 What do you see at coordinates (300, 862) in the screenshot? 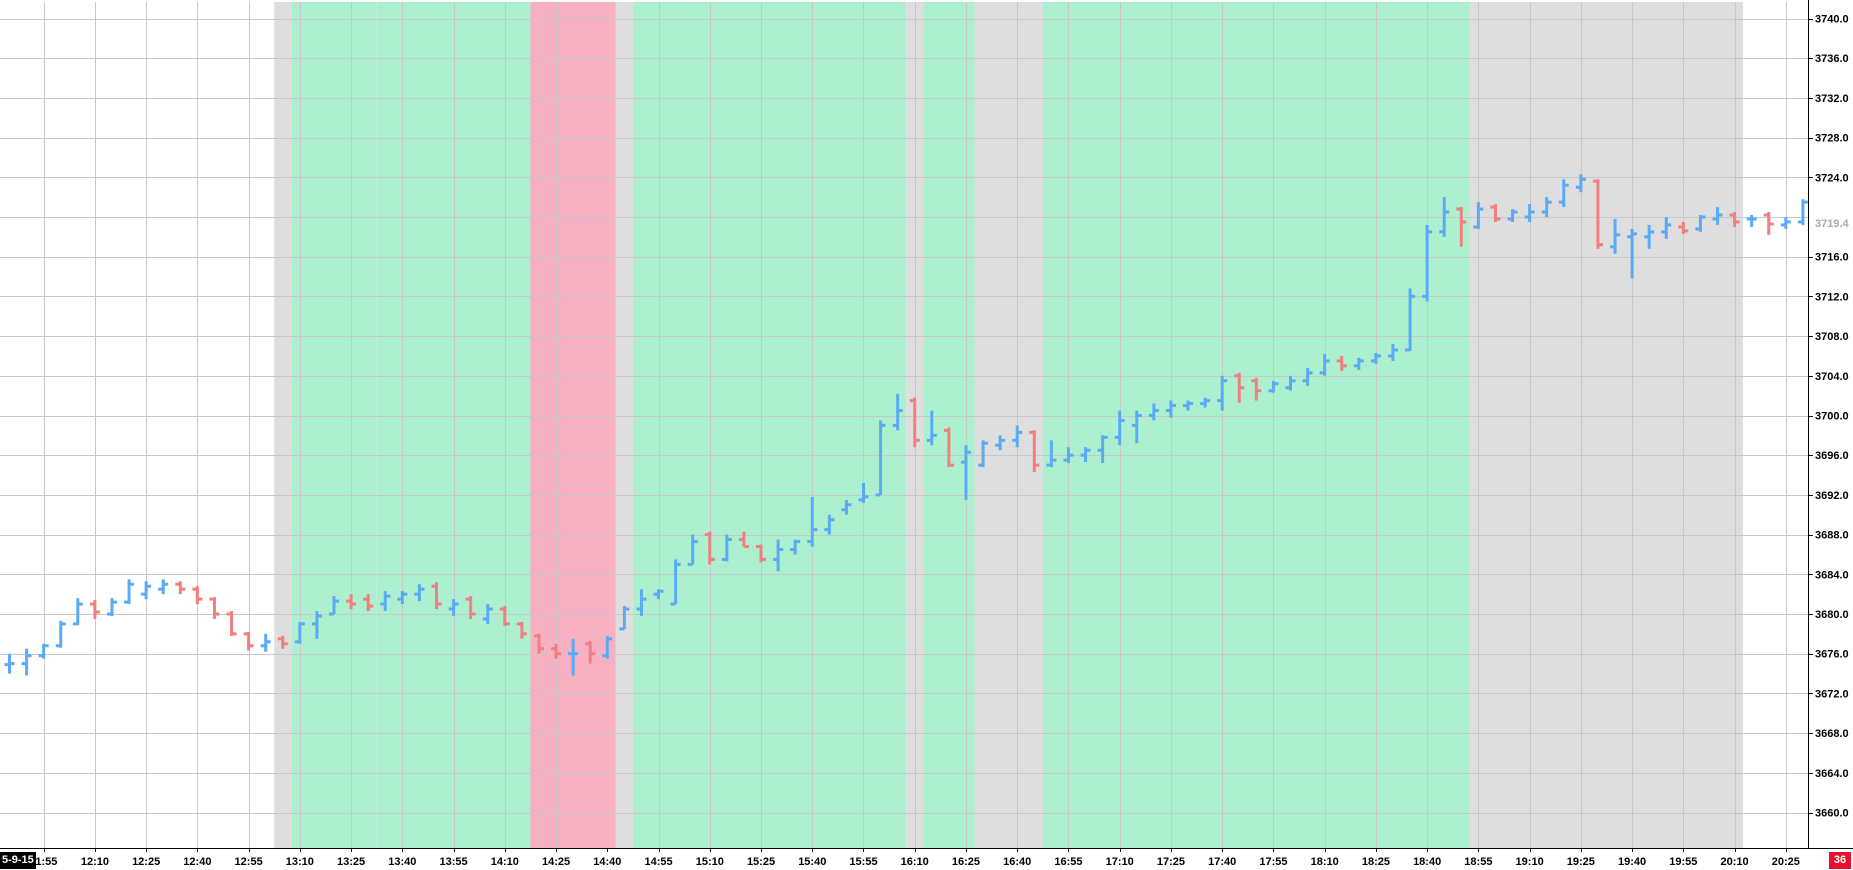
I see `time-tick-label: 13:10` at bounding box center [300, 862].